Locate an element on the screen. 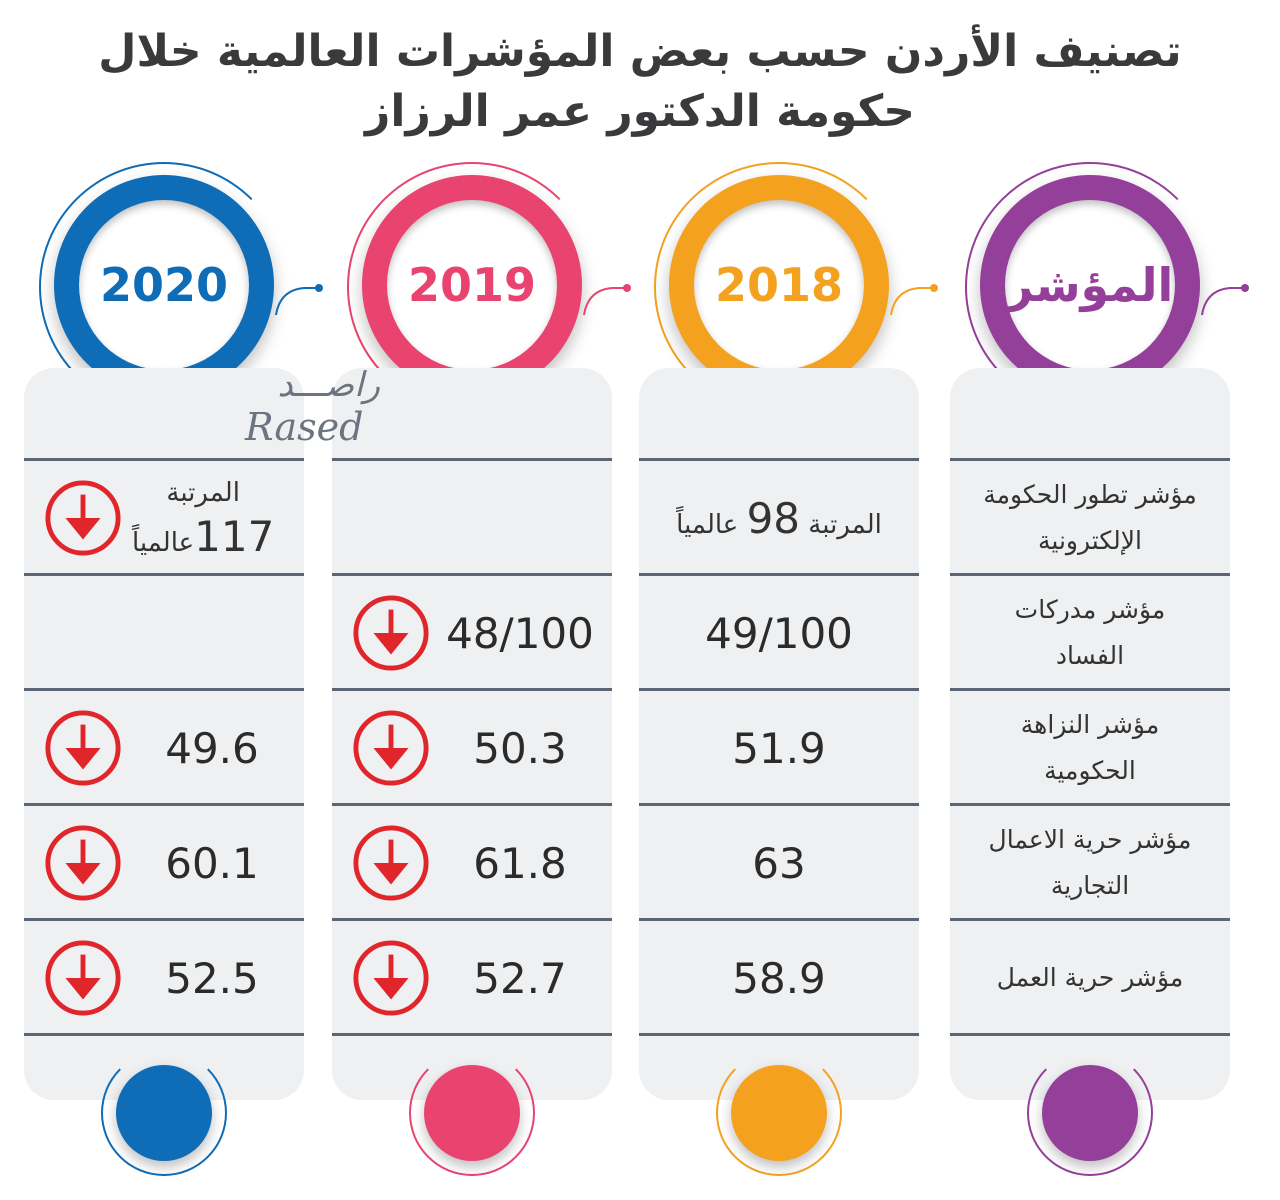 The image size is (1280, 1200). column-card-y2019: 48/100 50.3 61.8 52.7 is located at coordinates (472, 734).